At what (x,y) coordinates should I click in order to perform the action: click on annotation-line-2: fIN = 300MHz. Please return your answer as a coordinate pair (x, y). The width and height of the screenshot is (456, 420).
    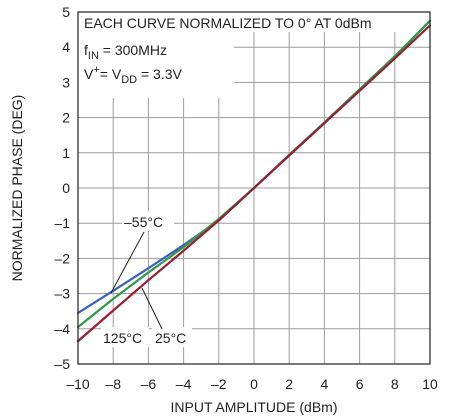
    Looking at the image, I should click on (125, 52).